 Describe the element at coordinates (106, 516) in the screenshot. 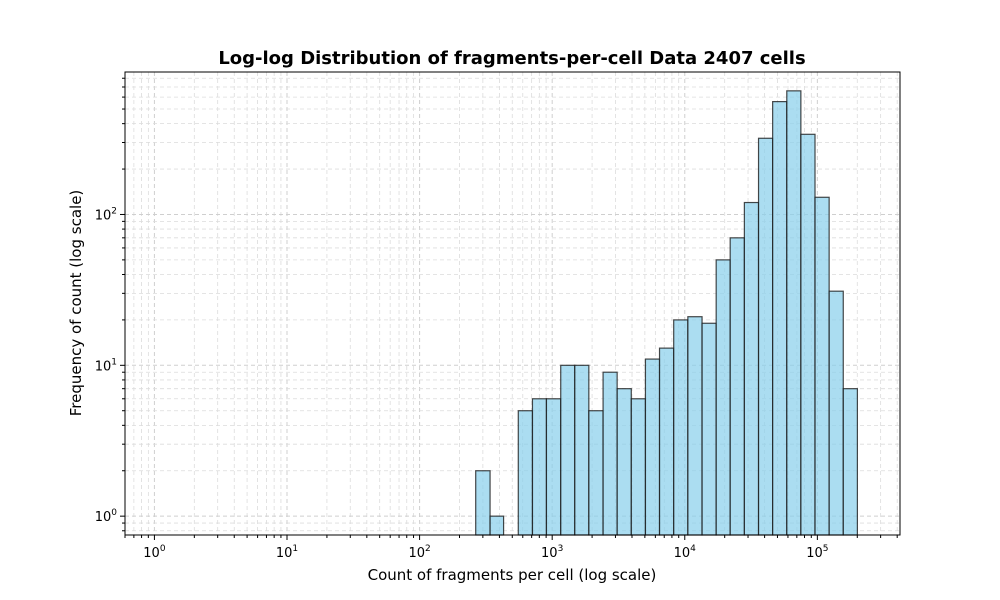

I see `y-tick-label: 100` at that location.